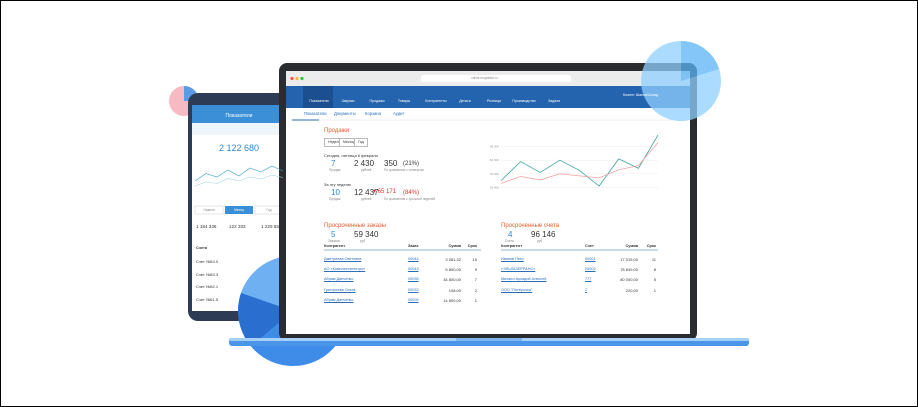 This screenshot has height=407, width=918. Describe the element at coordinates (348, 101) in the screenshot. I see `nav-item: Закупки` at that location.